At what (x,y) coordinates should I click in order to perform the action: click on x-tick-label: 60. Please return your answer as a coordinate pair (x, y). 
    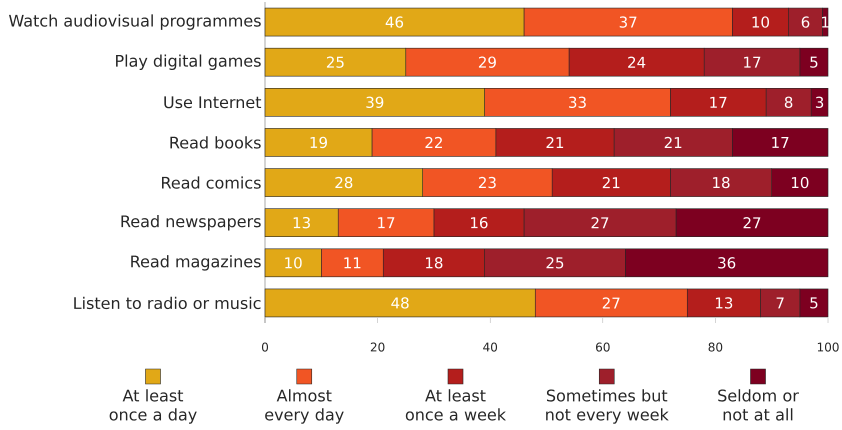
    Looking at the image, I should click on (603, 347).